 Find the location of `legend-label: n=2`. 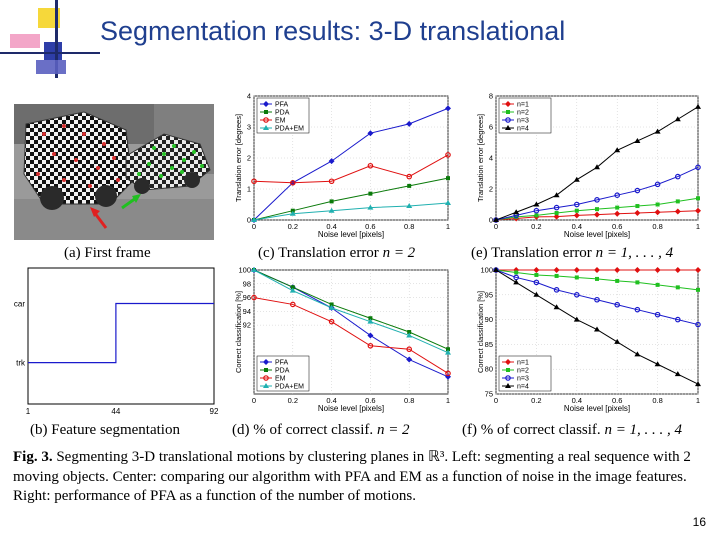

legend-label: n=2 is located at coordinates (523, 113).